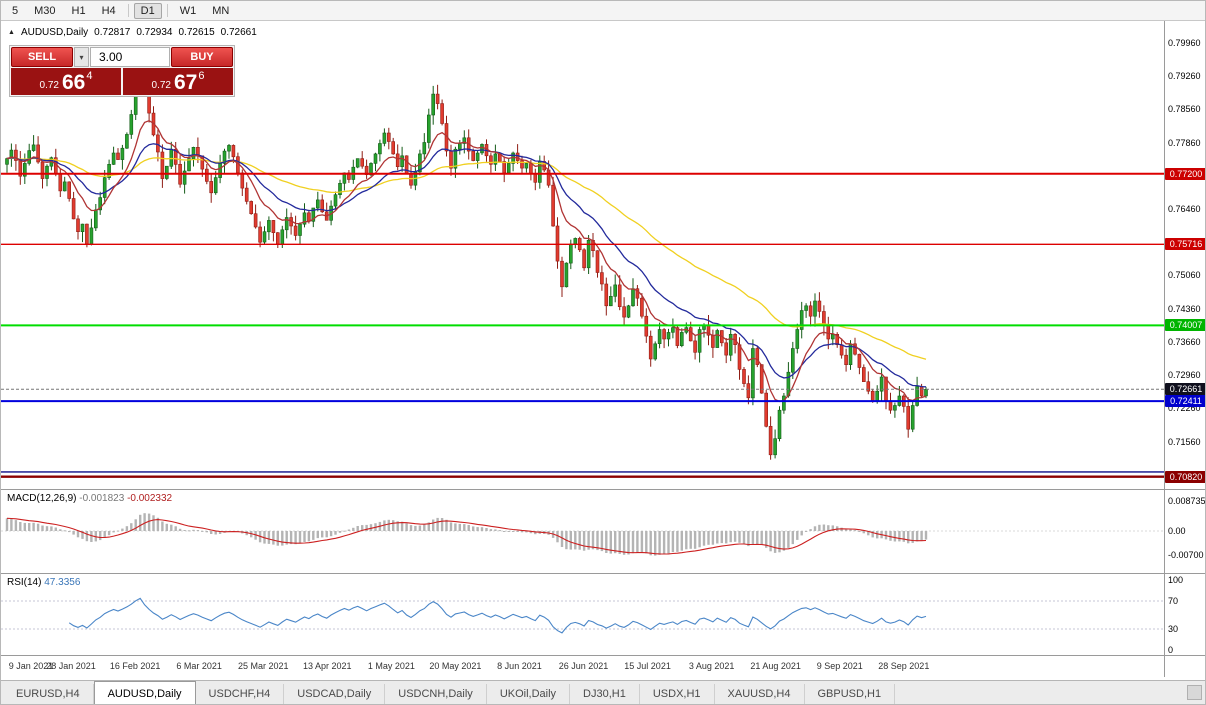  What do you see at coordinates (45, 10) in the screenshot?
I see `timeframe-button-m30: M30` at bounding box center [45, 10].